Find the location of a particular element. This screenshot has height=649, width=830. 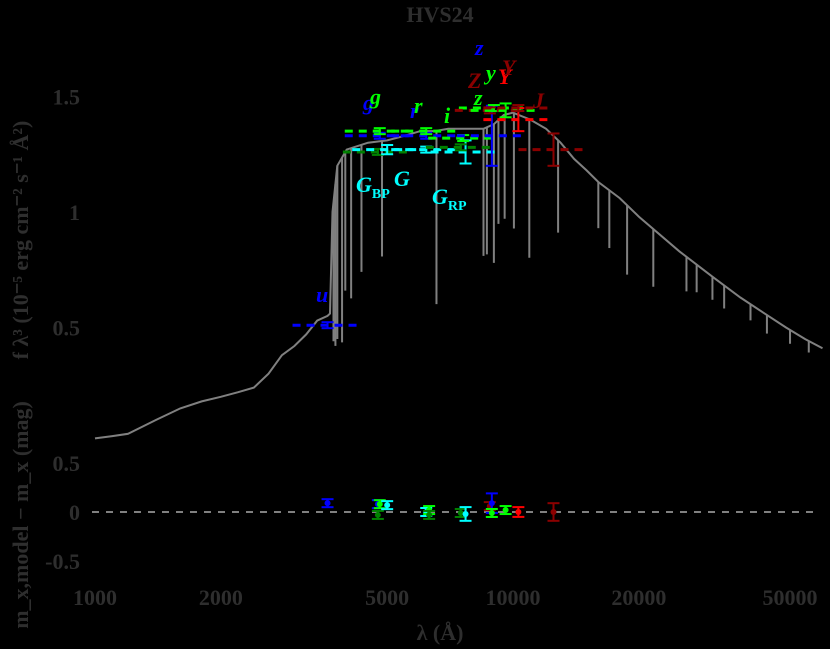

x-tick-label: 50000 is located at coordinates (790, 597).